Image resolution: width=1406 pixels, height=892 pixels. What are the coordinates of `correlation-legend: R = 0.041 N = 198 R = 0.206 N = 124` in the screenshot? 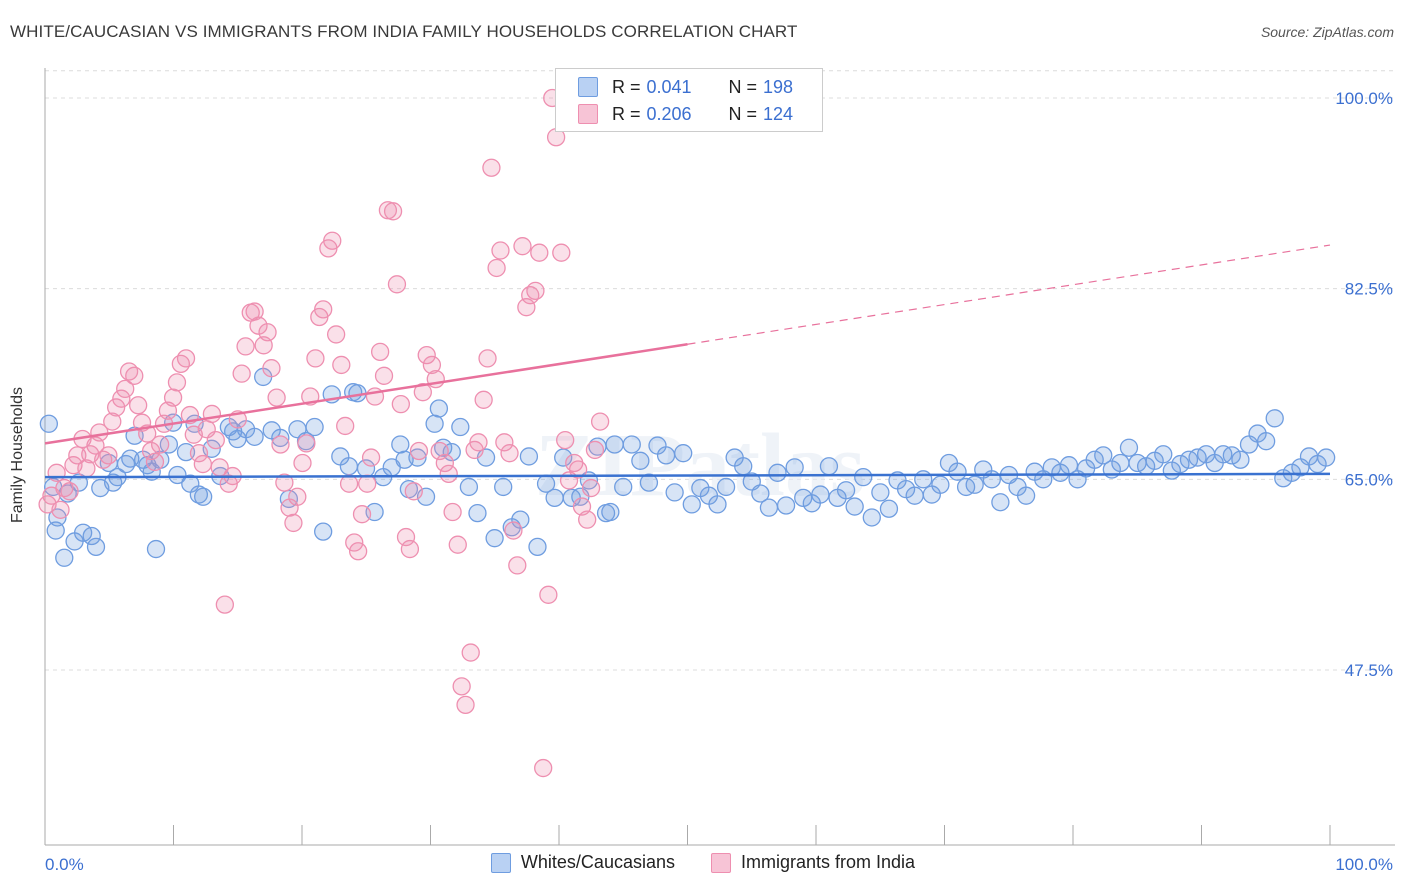 It's located at (689, 100).